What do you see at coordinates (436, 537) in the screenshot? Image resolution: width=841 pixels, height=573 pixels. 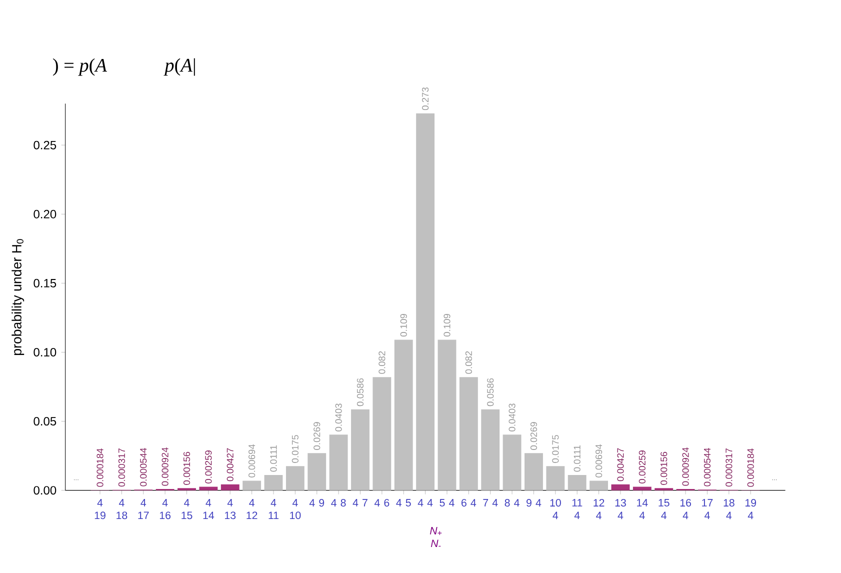 I see `x-axis-title: N$_{+}$ N$_{-}$` at bounding box center [436, 537].